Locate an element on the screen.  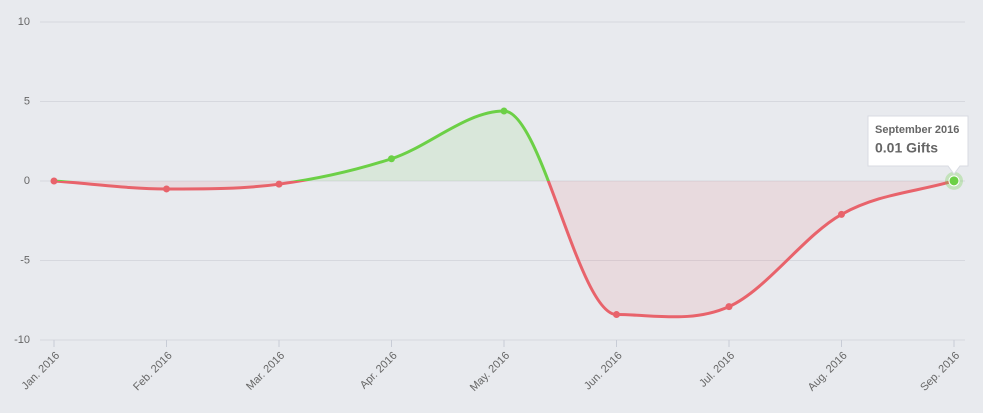
tooltip-box is located at coordinates (918, 145).